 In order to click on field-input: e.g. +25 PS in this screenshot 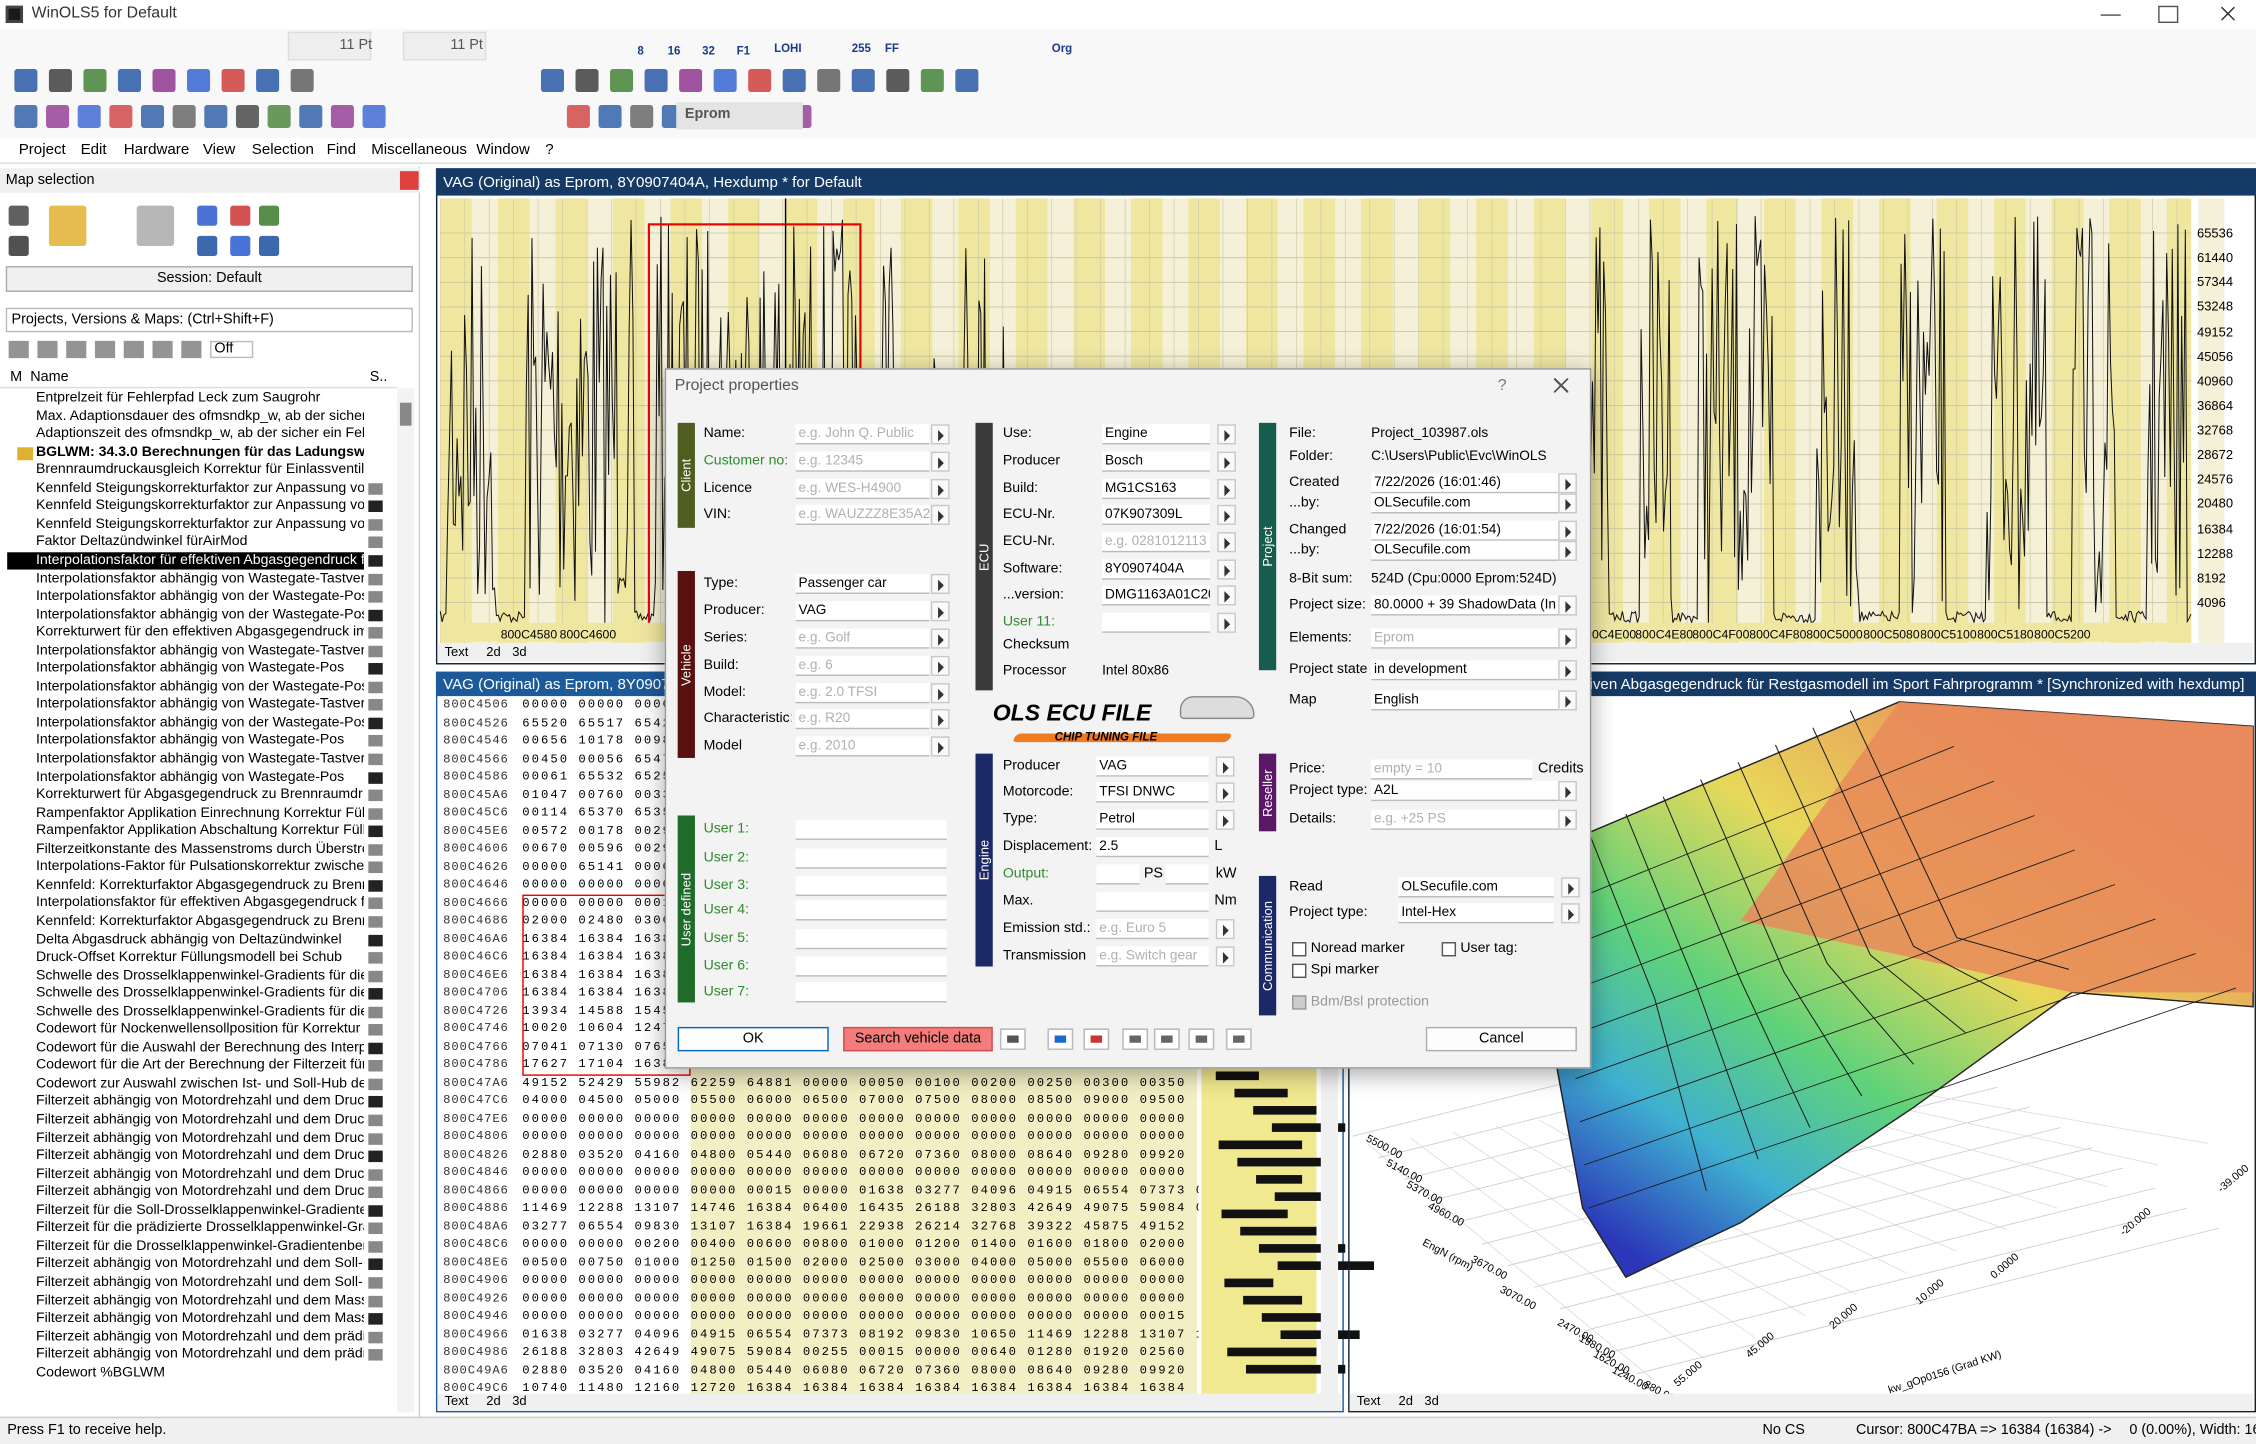, I will do `click(1473, 819)`.